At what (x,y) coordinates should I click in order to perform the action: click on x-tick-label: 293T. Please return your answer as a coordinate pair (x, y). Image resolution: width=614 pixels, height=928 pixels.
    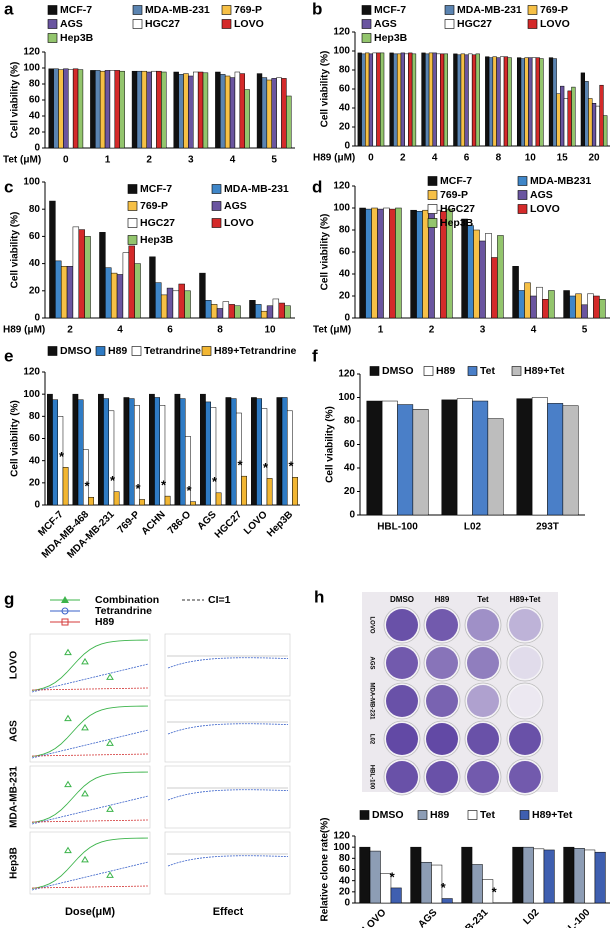
    Looking at the image, I should click on (547, 527).